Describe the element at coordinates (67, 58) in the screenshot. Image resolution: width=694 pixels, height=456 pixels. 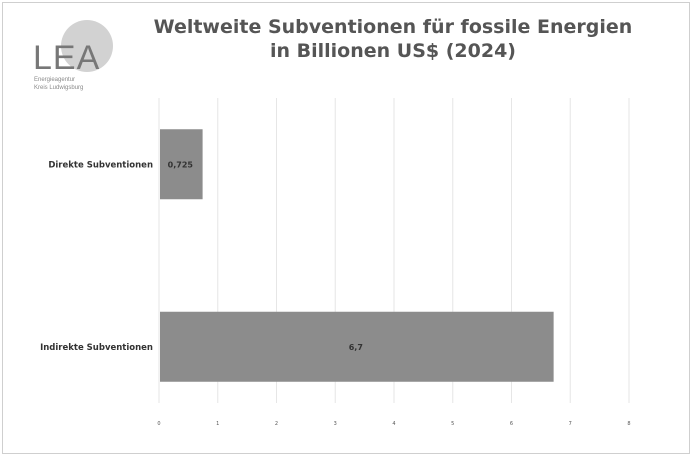
I see `logo-text: LEA` at that location.